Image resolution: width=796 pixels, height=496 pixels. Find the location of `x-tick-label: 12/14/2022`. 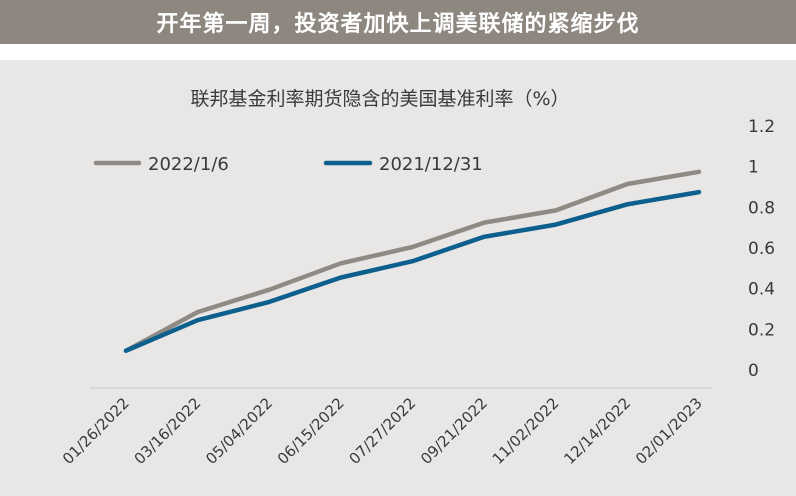

x-tick-label: 12/14/2022 is located at coordinates (597, 431).